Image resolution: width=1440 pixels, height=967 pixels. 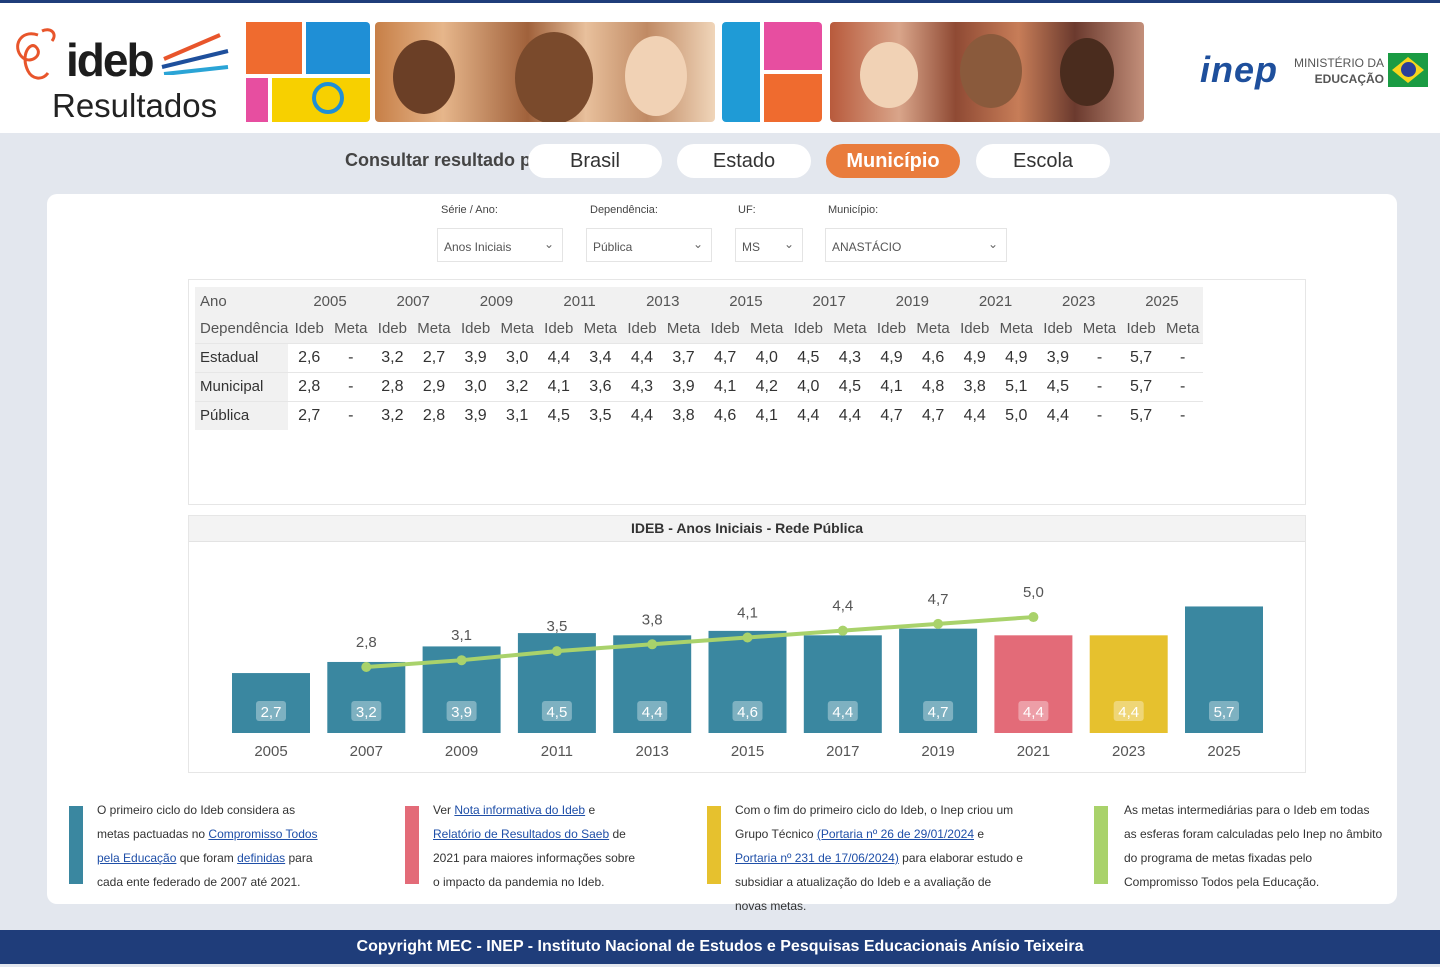 What do you see at coordinates (1043, 161) in the screenshot?
I see `nav-button-escola: Escola` at bounding box center [1043, 161].